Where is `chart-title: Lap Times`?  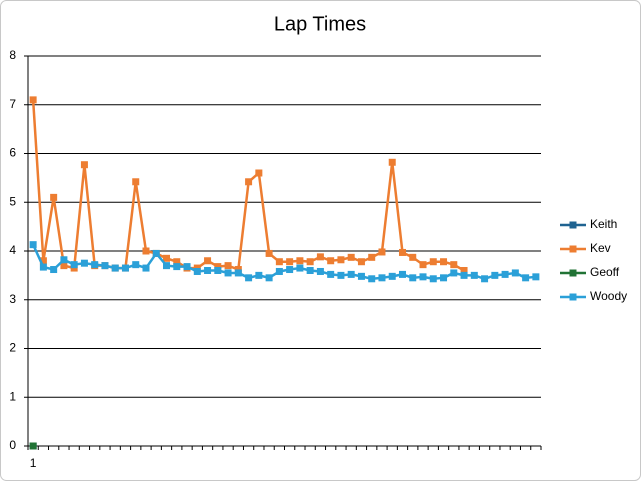 chart-title: Lap Times is located at coordinates (320, 24).